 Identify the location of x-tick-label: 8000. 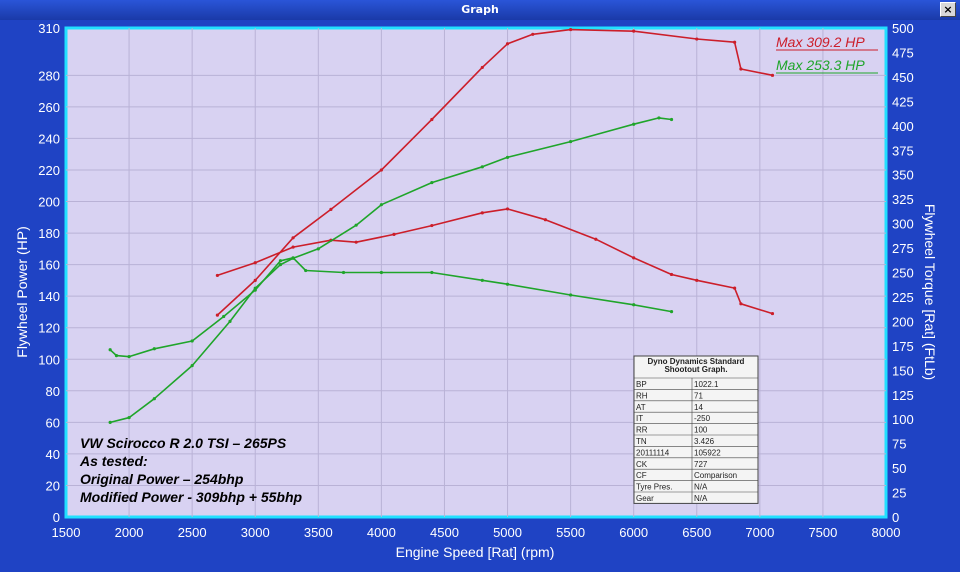
(886, 532).